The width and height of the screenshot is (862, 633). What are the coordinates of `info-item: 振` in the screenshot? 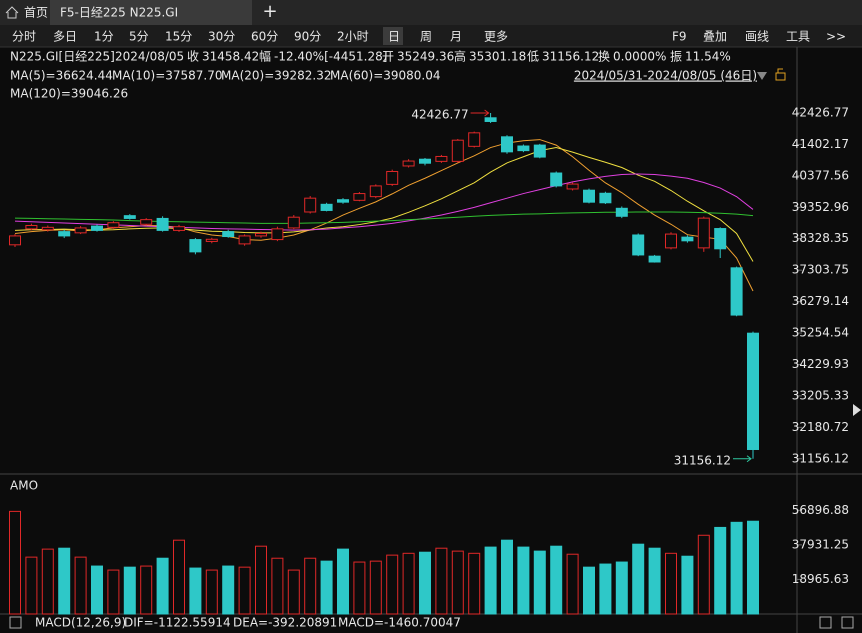 It's located at (676, 57).